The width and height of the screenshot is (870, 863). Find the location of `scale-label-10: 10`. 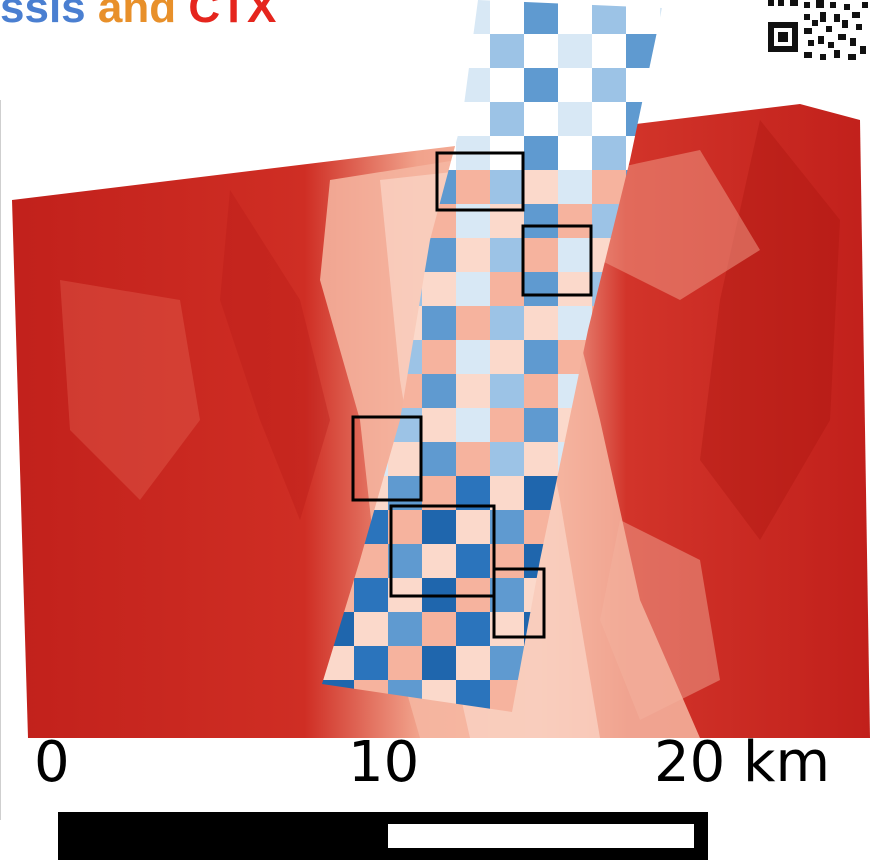

scale-label-10: 10 is located at coordinates (384, 762).